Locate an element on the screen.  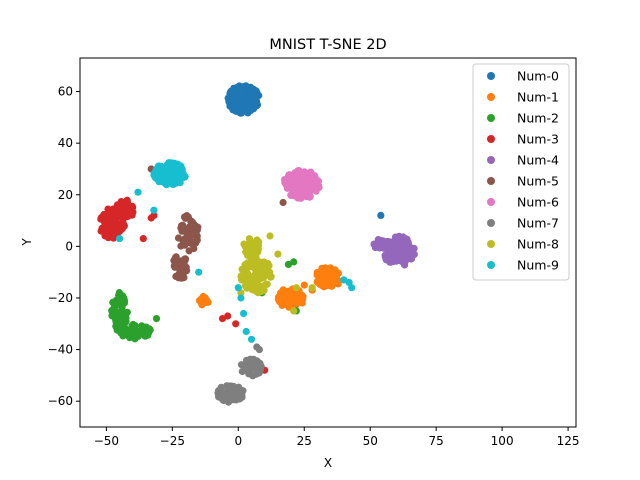
x-tick-label: −25 is located at coordinates (172, 441).